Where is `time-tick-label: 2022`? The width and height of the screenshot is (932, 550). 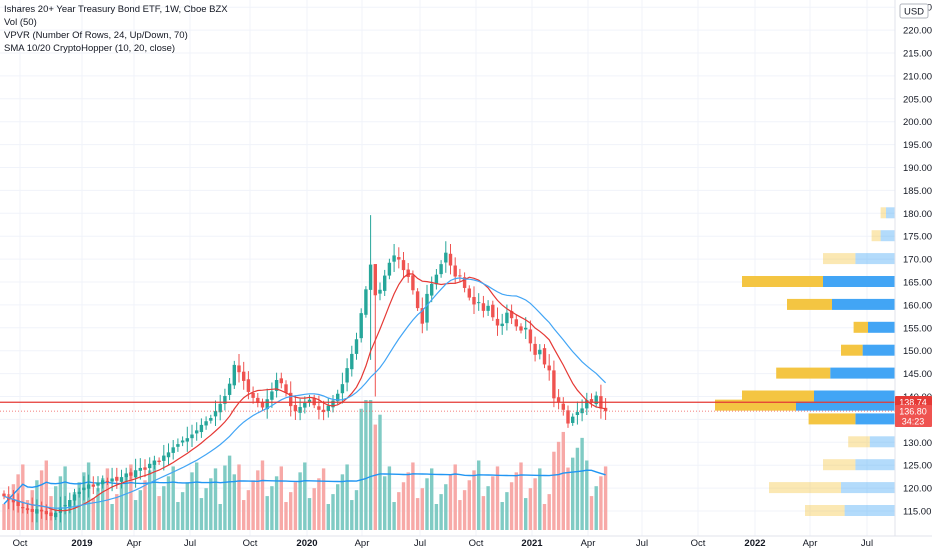
time-tick-label: 2022 is located at coordinates (754, 543).